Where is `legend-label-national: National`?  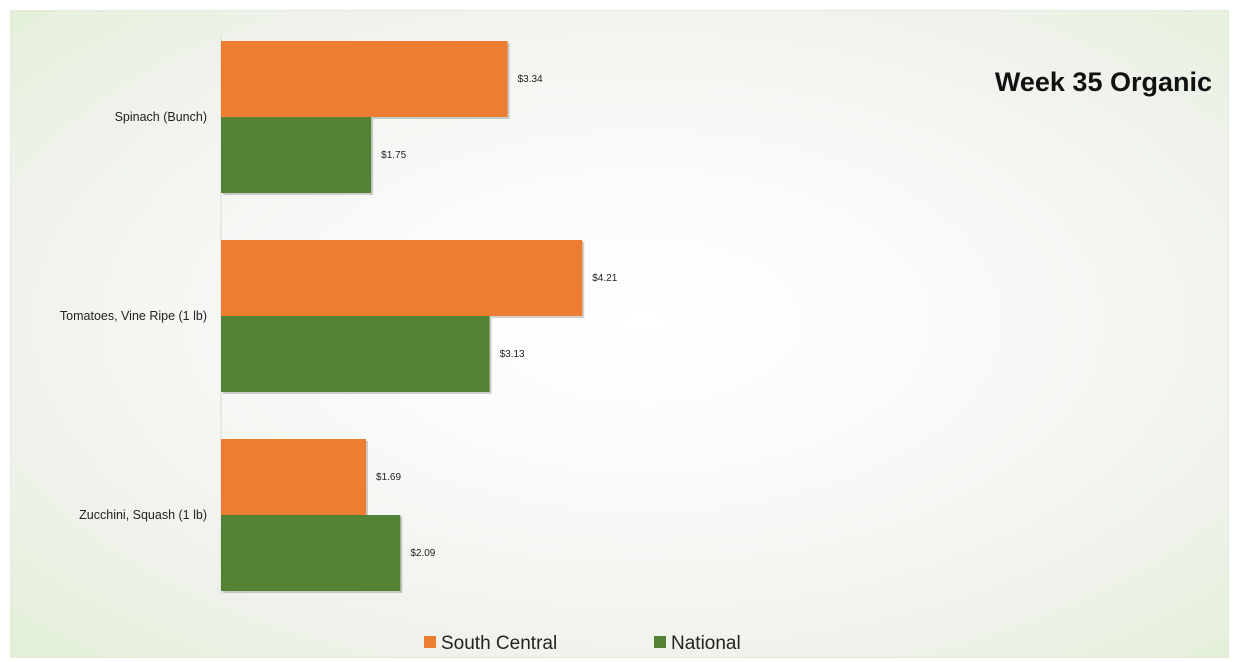
legend-label-national: National is located at coordinates (706, 643).